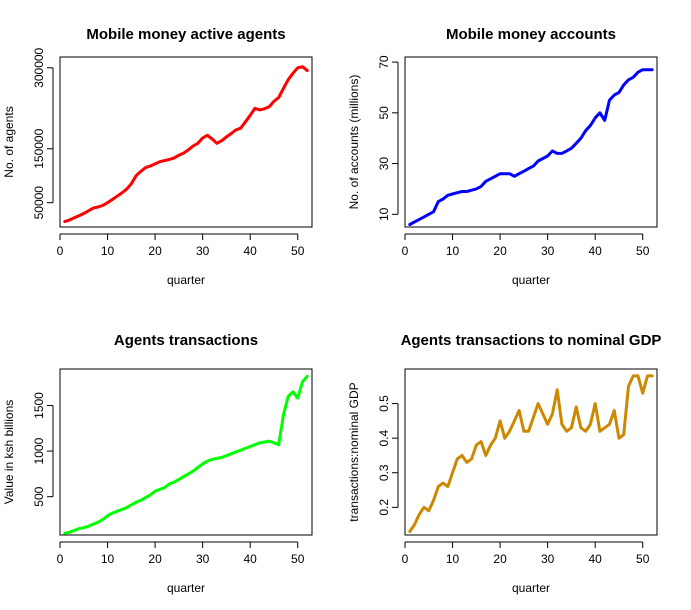  I want to click on y-tick-label: 300000, so click(39, 67).